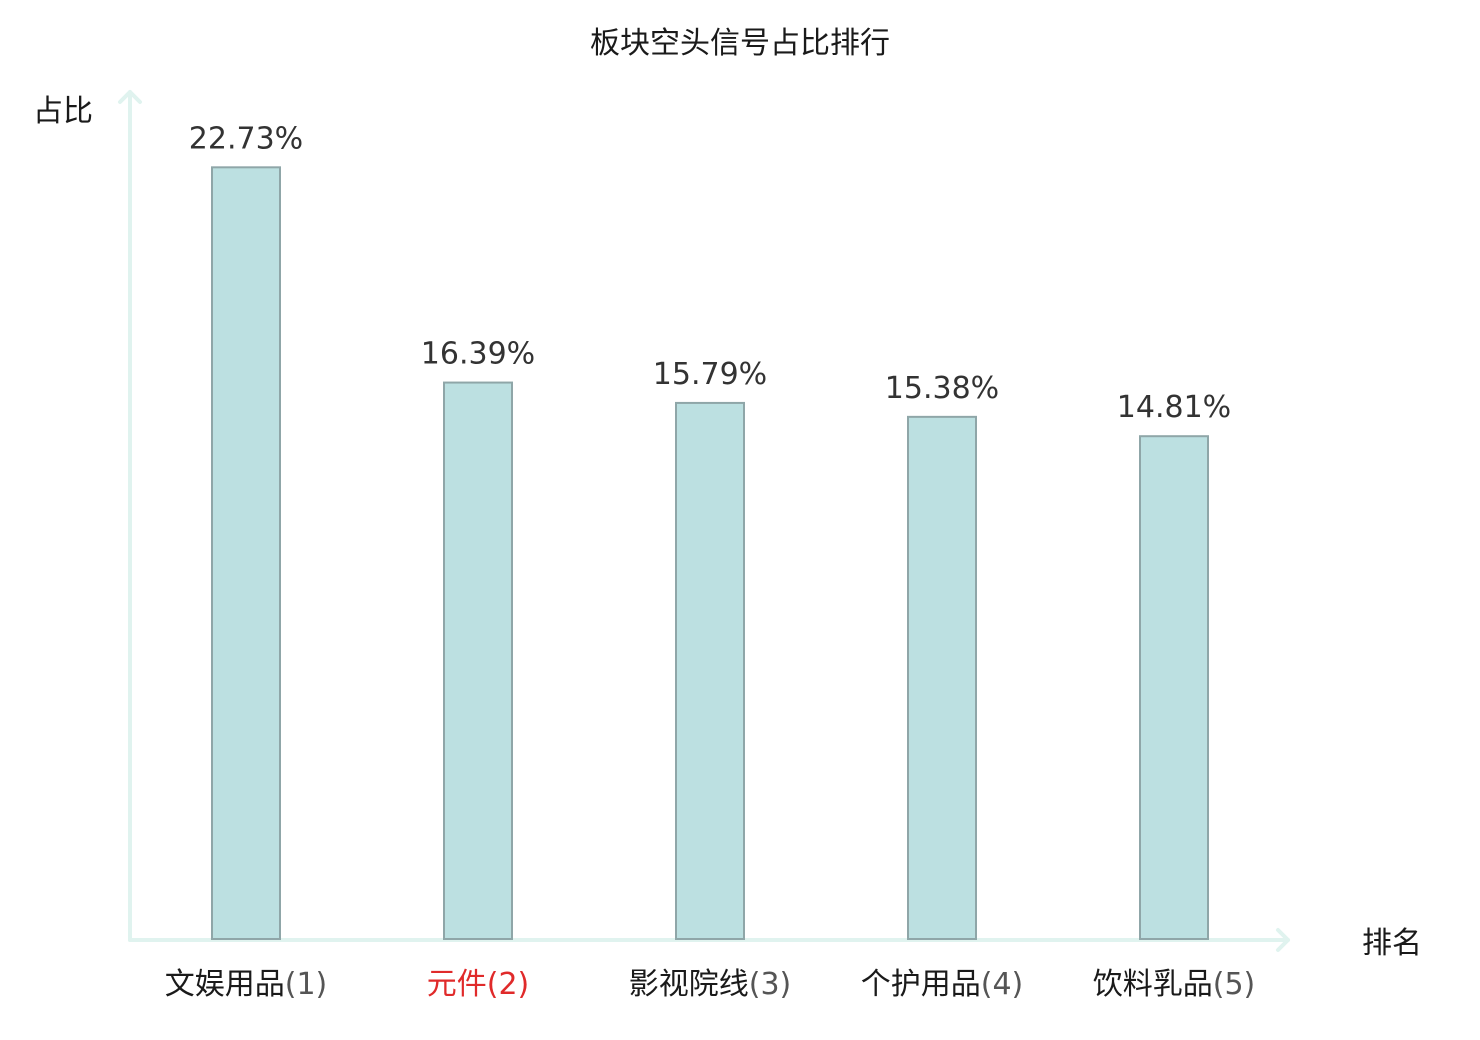 Image resolution: width=1480 pixels, height=1040 pixels. What do you see at coordinates (740, 43) in the screenshot?
I see `chart-title: 板块空头信号占比排行` at bounding box center [740, 43].